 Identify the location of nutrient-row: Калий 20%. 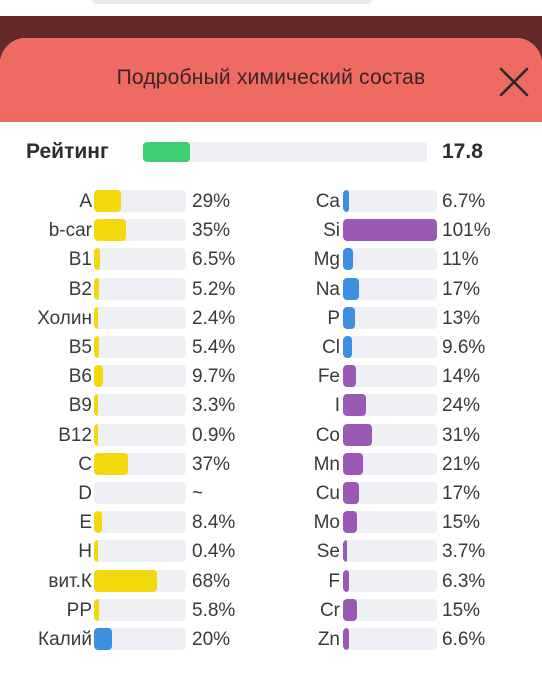
(271, 640).